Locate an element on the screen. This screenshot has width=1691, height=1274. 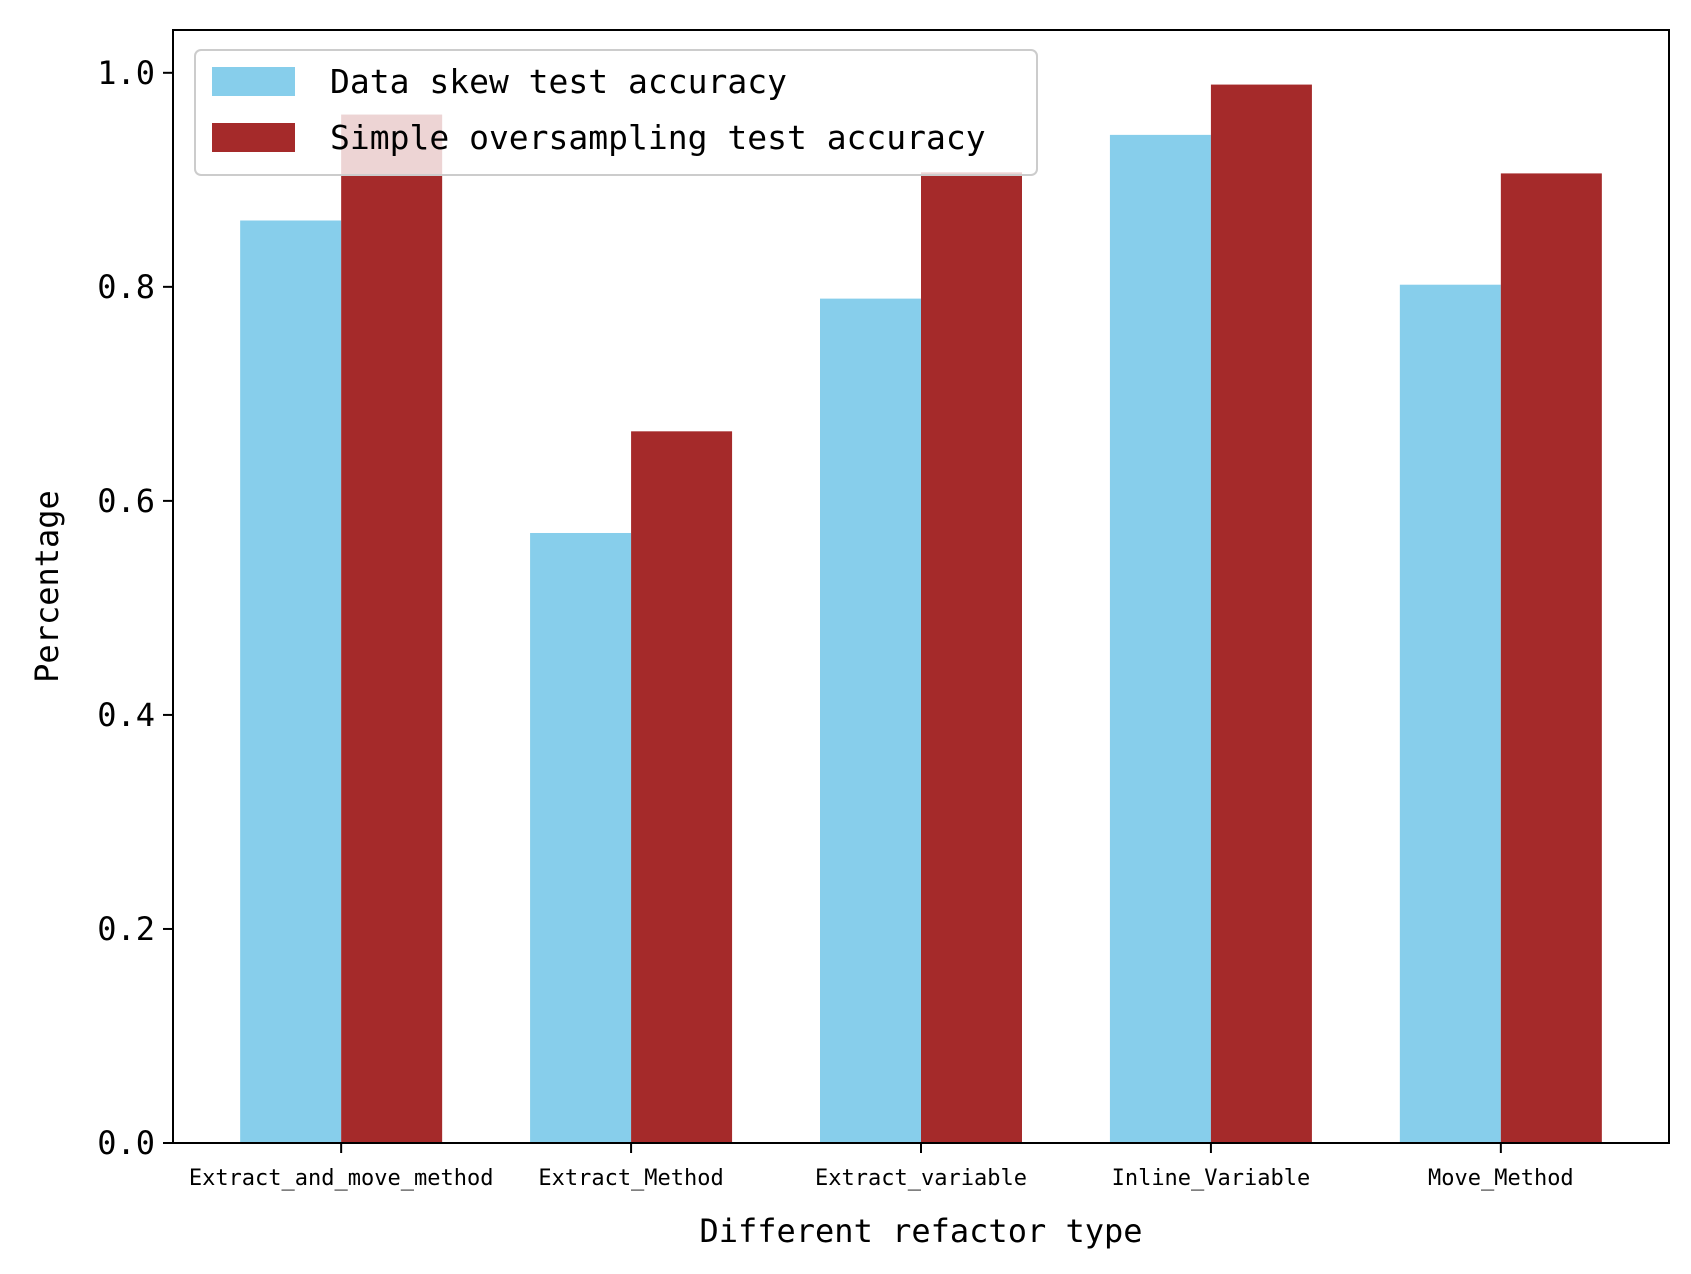
x-tick-label: Extract_and_move_method is located at coordinates (341, 1178).